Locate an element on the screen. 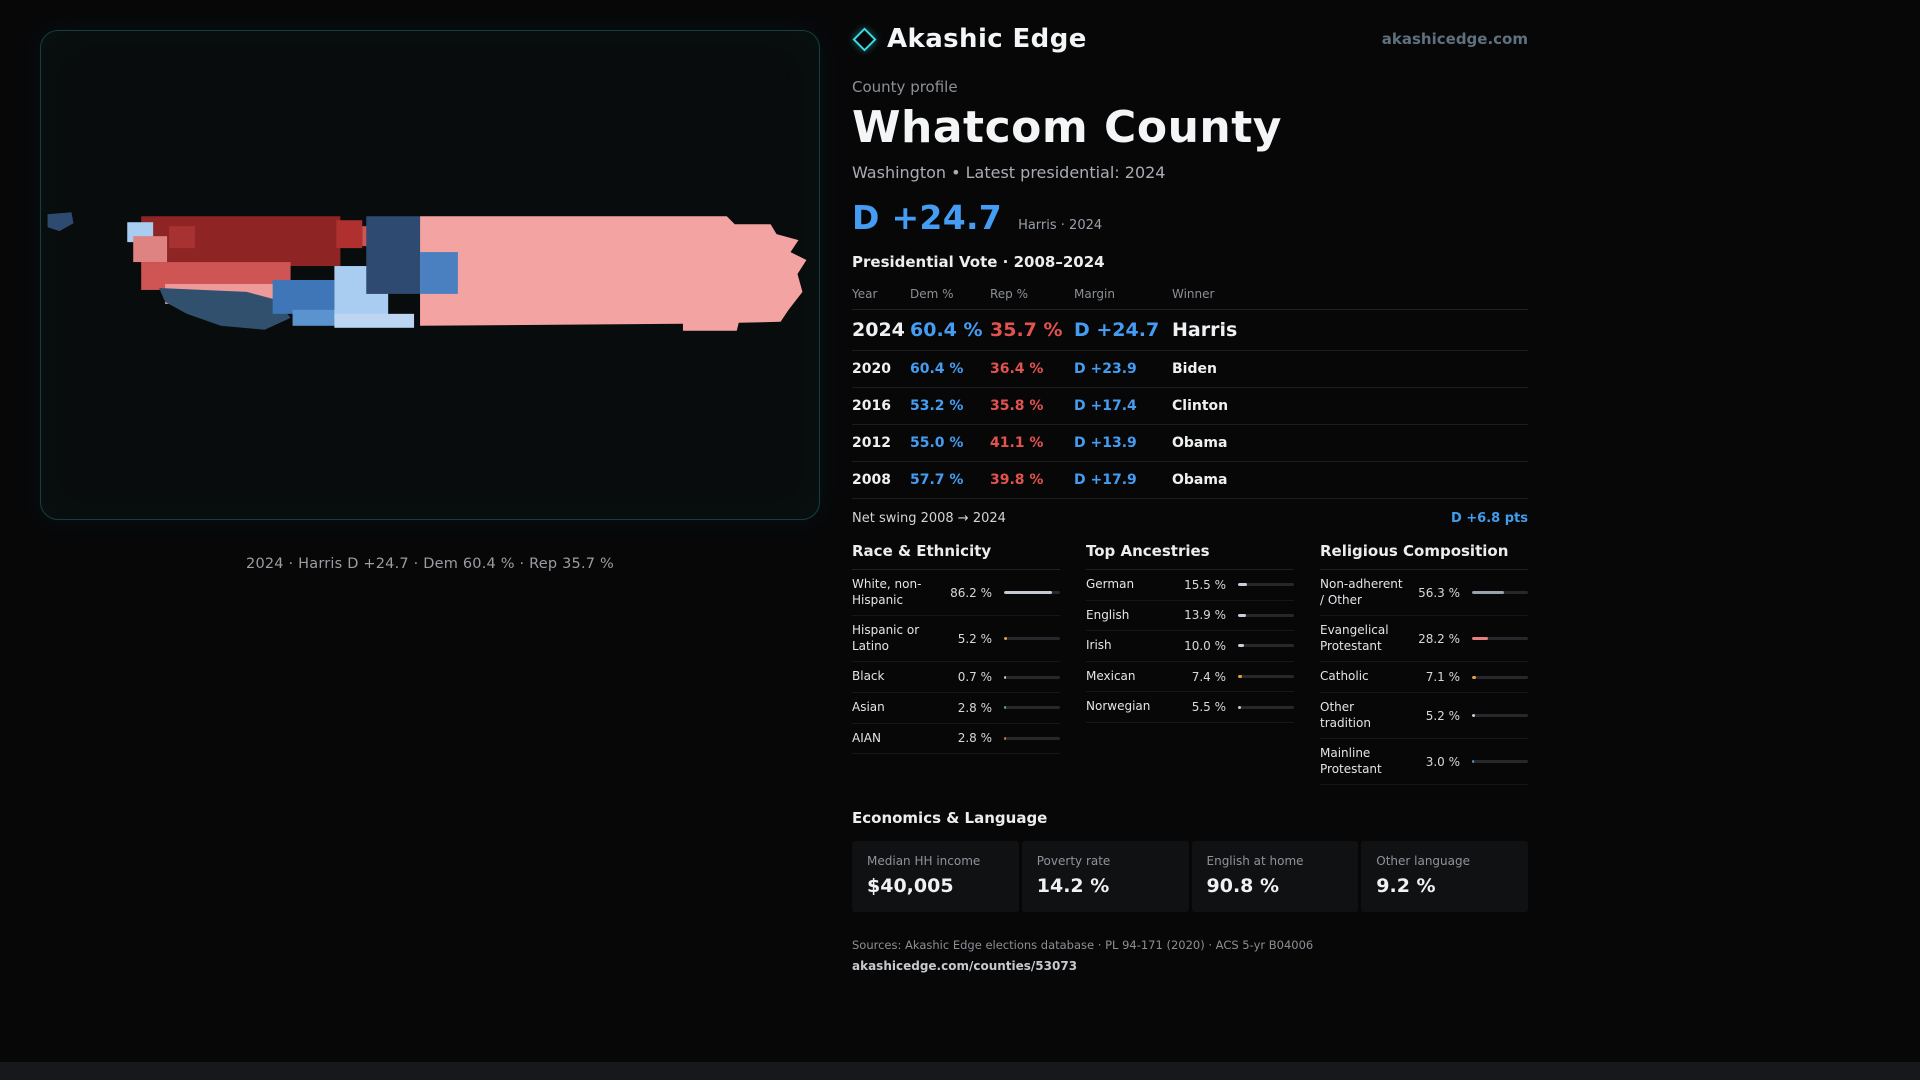  site-domain-link: akashicedge.com is located at coordinates (1454, 39).